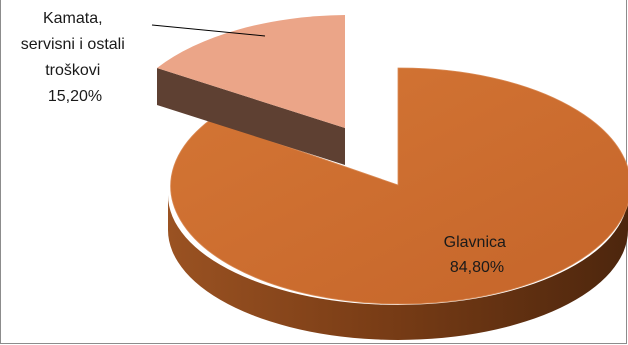 Image resolution: width=628 pixels, height=345 pixels. What do you see at coordinates (75, 96) in the screenshot?
I see `label-kamata-value: 15,20%` at bounding box center [75, 96].